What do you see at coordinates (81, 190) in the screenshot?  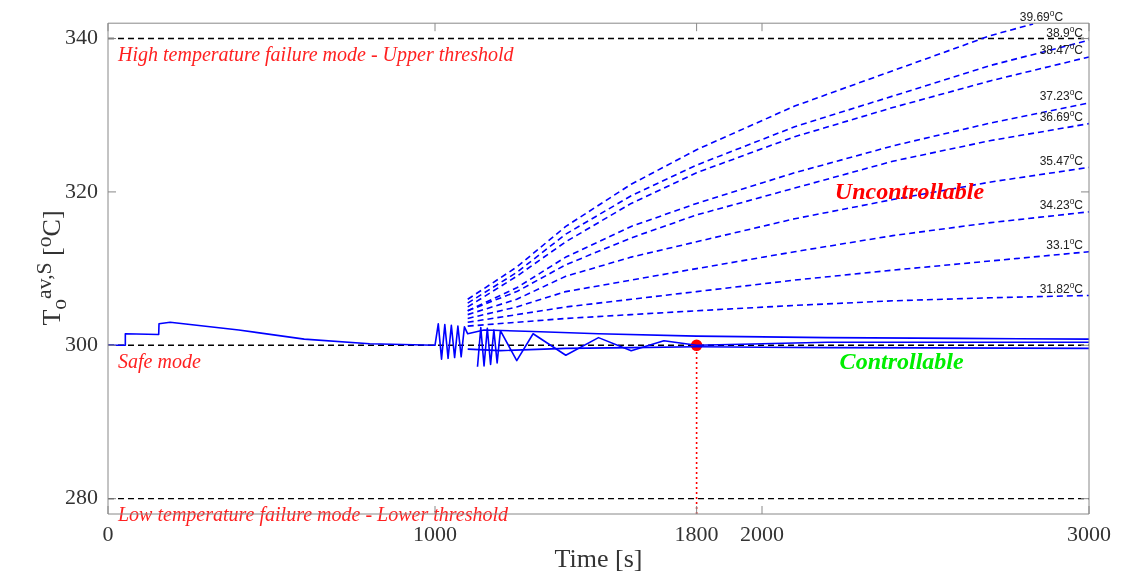 I see `y-tick-label: 320` at bounding box center [81, 190].